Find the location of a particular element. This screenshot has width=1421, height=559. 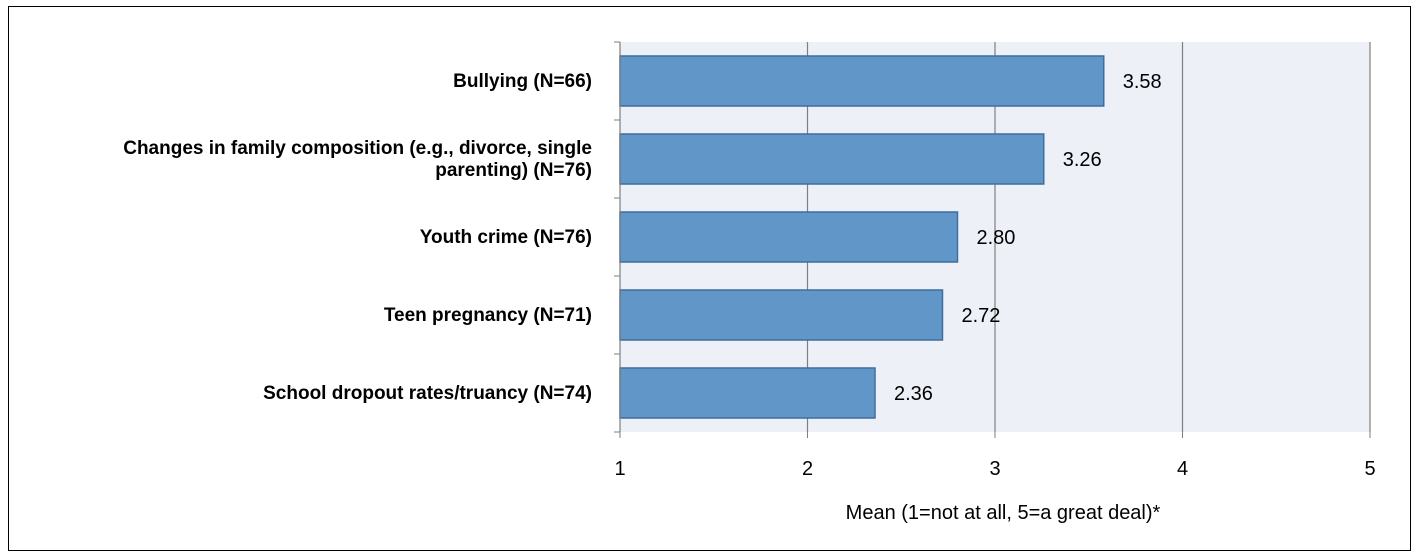

x-tick-label: 3 is located at coordinates (994, 469).